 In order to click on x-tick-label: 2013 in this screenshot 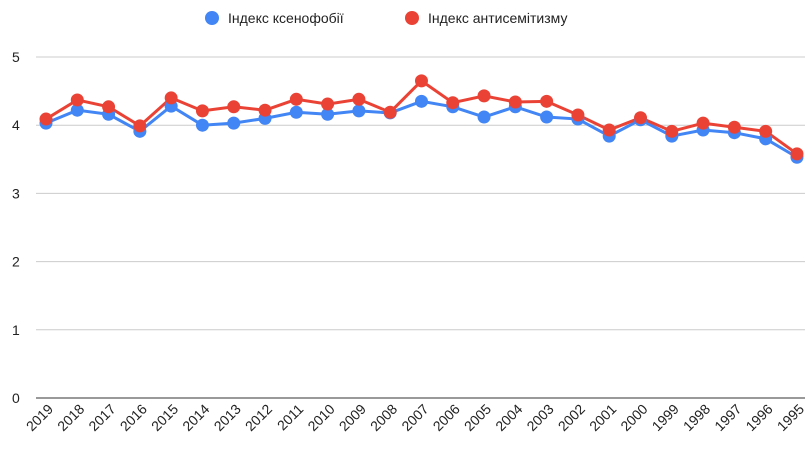, I will do `click(227, 417)`.